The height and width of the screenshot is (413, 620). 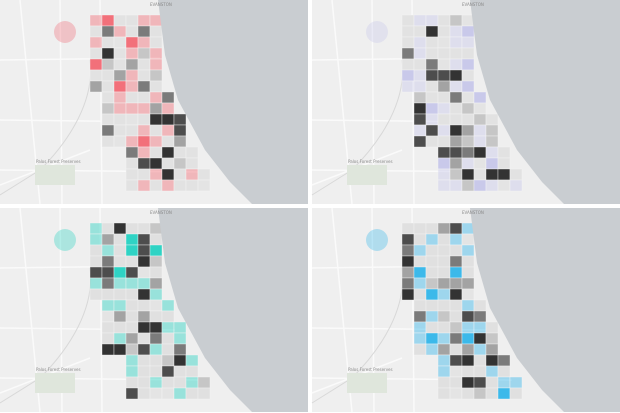 I want to click on place-label: EVANSTON, so click(x=161, y=212).